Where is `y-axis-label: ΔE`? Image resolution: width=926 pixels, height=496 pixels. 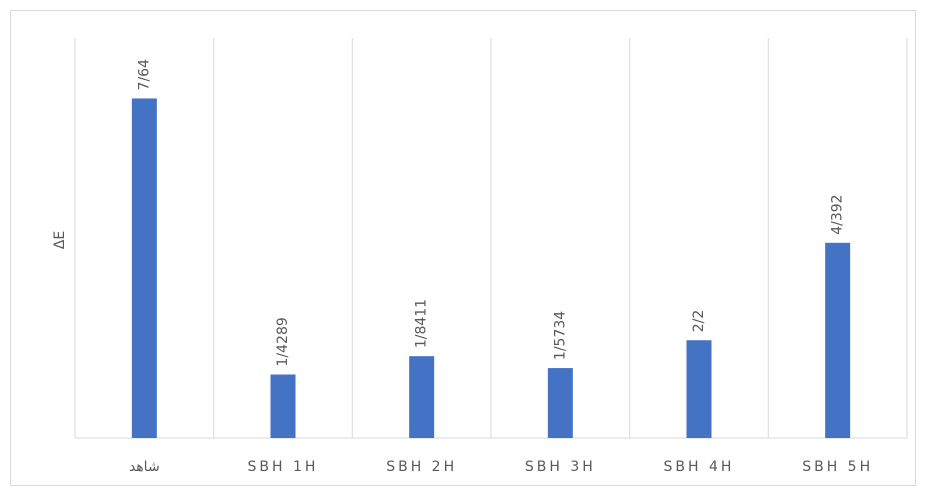
y-axis-label: ΔE is located at coordinates (60, 240).